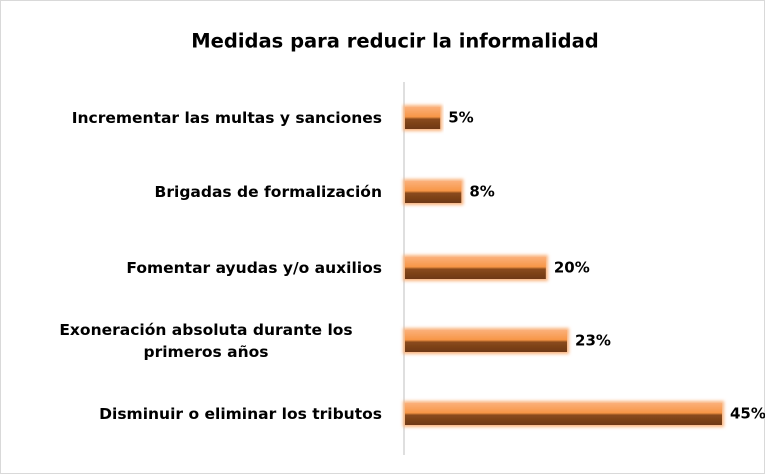 The image size is (765, 474). What do you see at coordinates (747, 414) in the screenshot?
I see `data-label: 45%` at bounding box center [747, 414].